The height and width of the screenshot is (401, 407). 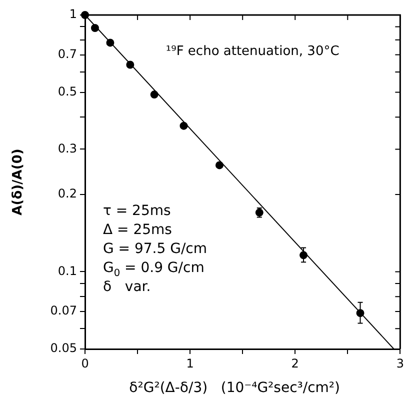 I want to click on y-tick-label: 0.5, so click(x=67, y=91).